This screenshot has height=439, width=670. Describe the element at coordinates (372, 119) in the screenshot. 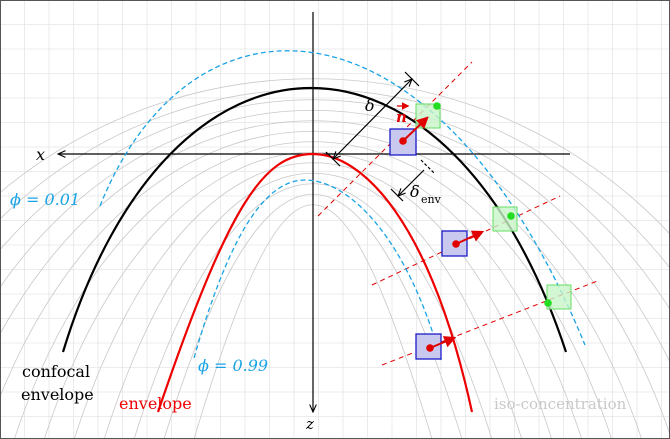

I see `delta-dimension` at that location.